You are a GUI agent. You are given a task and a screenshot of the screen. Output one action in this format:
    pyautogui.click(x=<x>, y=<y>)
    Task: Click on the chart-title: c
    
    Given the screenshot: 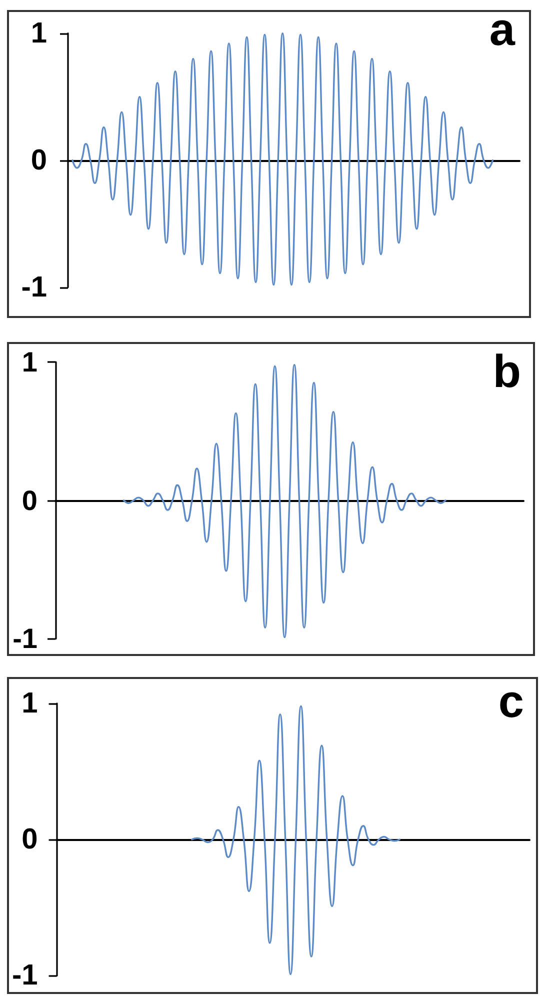 What is the action you would take?
    pyautogui.click(x=511, y=701)
    